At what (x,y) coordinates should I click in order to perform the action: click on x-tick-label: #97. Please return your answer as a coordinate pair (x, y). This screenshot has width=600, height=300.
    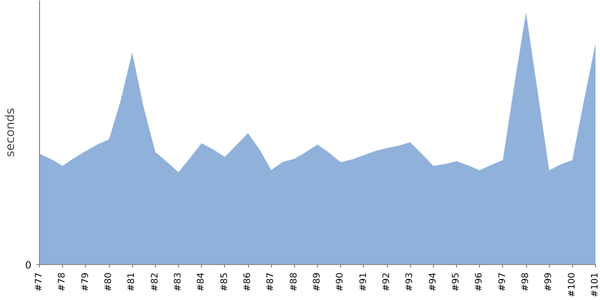
    Looking at the image, I should click on (503, 282).